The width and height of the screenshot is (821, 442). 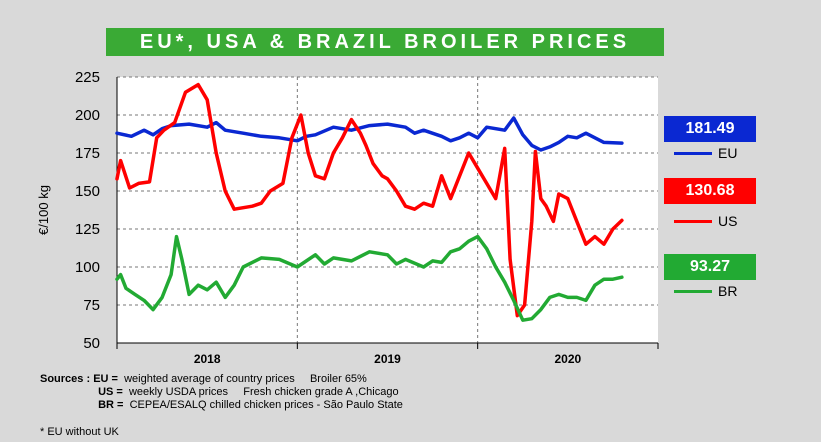 What do you see at coordinates (369, 134) in the screenshot?
I see `series-line-eu` at bounding box center [369, 134].